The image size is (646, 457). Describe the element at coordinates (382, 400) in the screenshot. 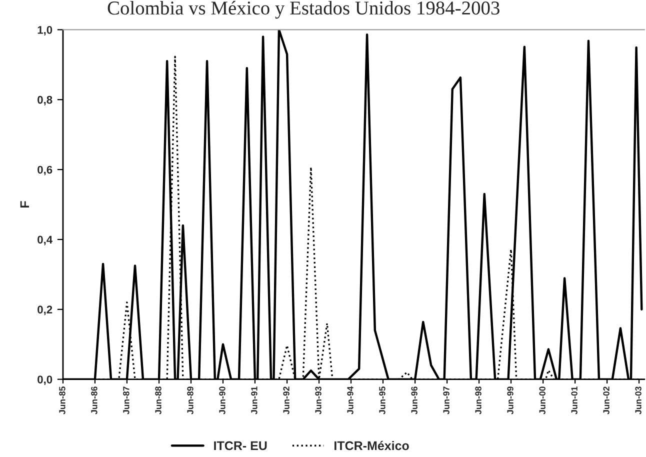

I see `x-tick-label: Jun-95` at that location.